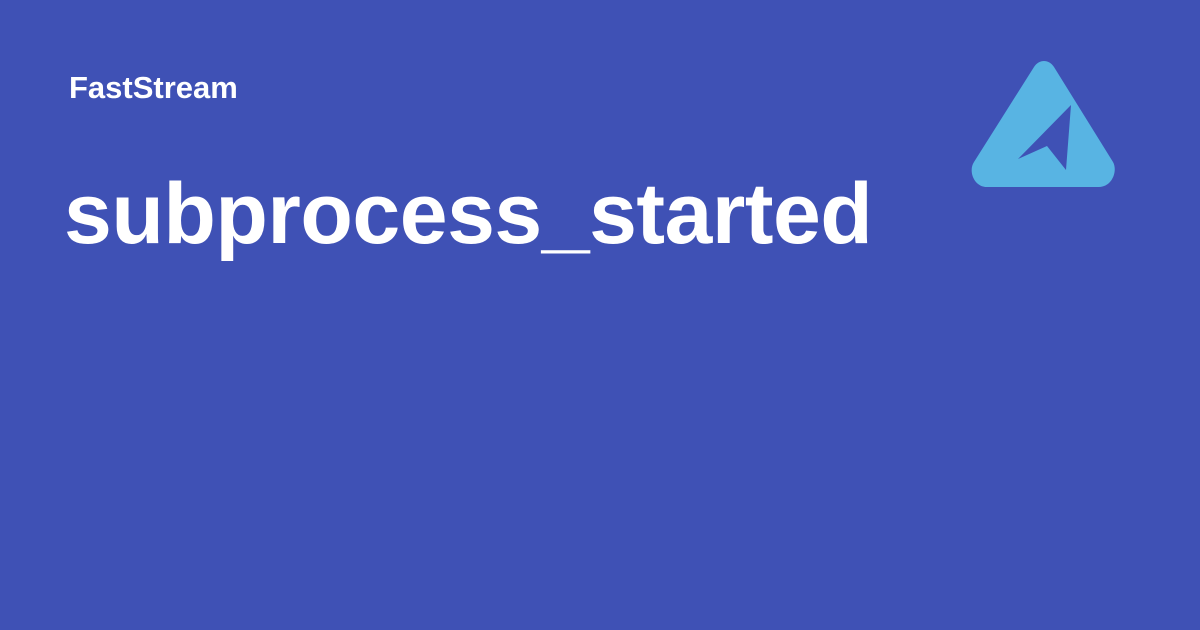 The height and width of the screenshot is (630, 1200). What do you see at coordinates (1044, 125) in the screenshot?
I see `faststream-logo-icon` at bounding box center [1044, 125].